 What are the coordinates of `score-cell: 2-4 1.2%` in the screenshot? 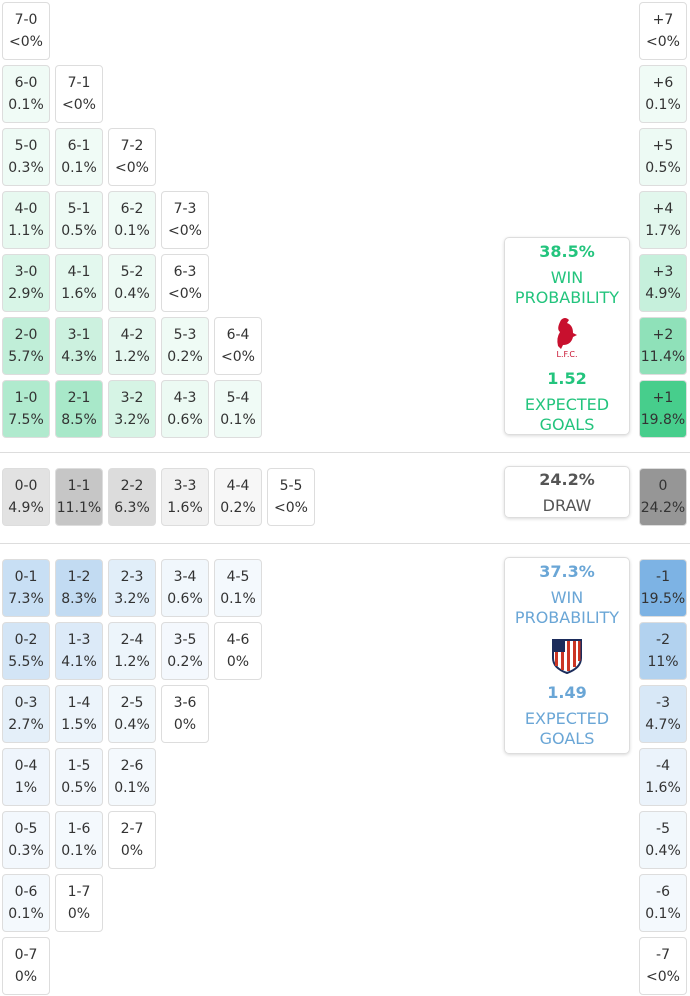 It's located at (132, 651).